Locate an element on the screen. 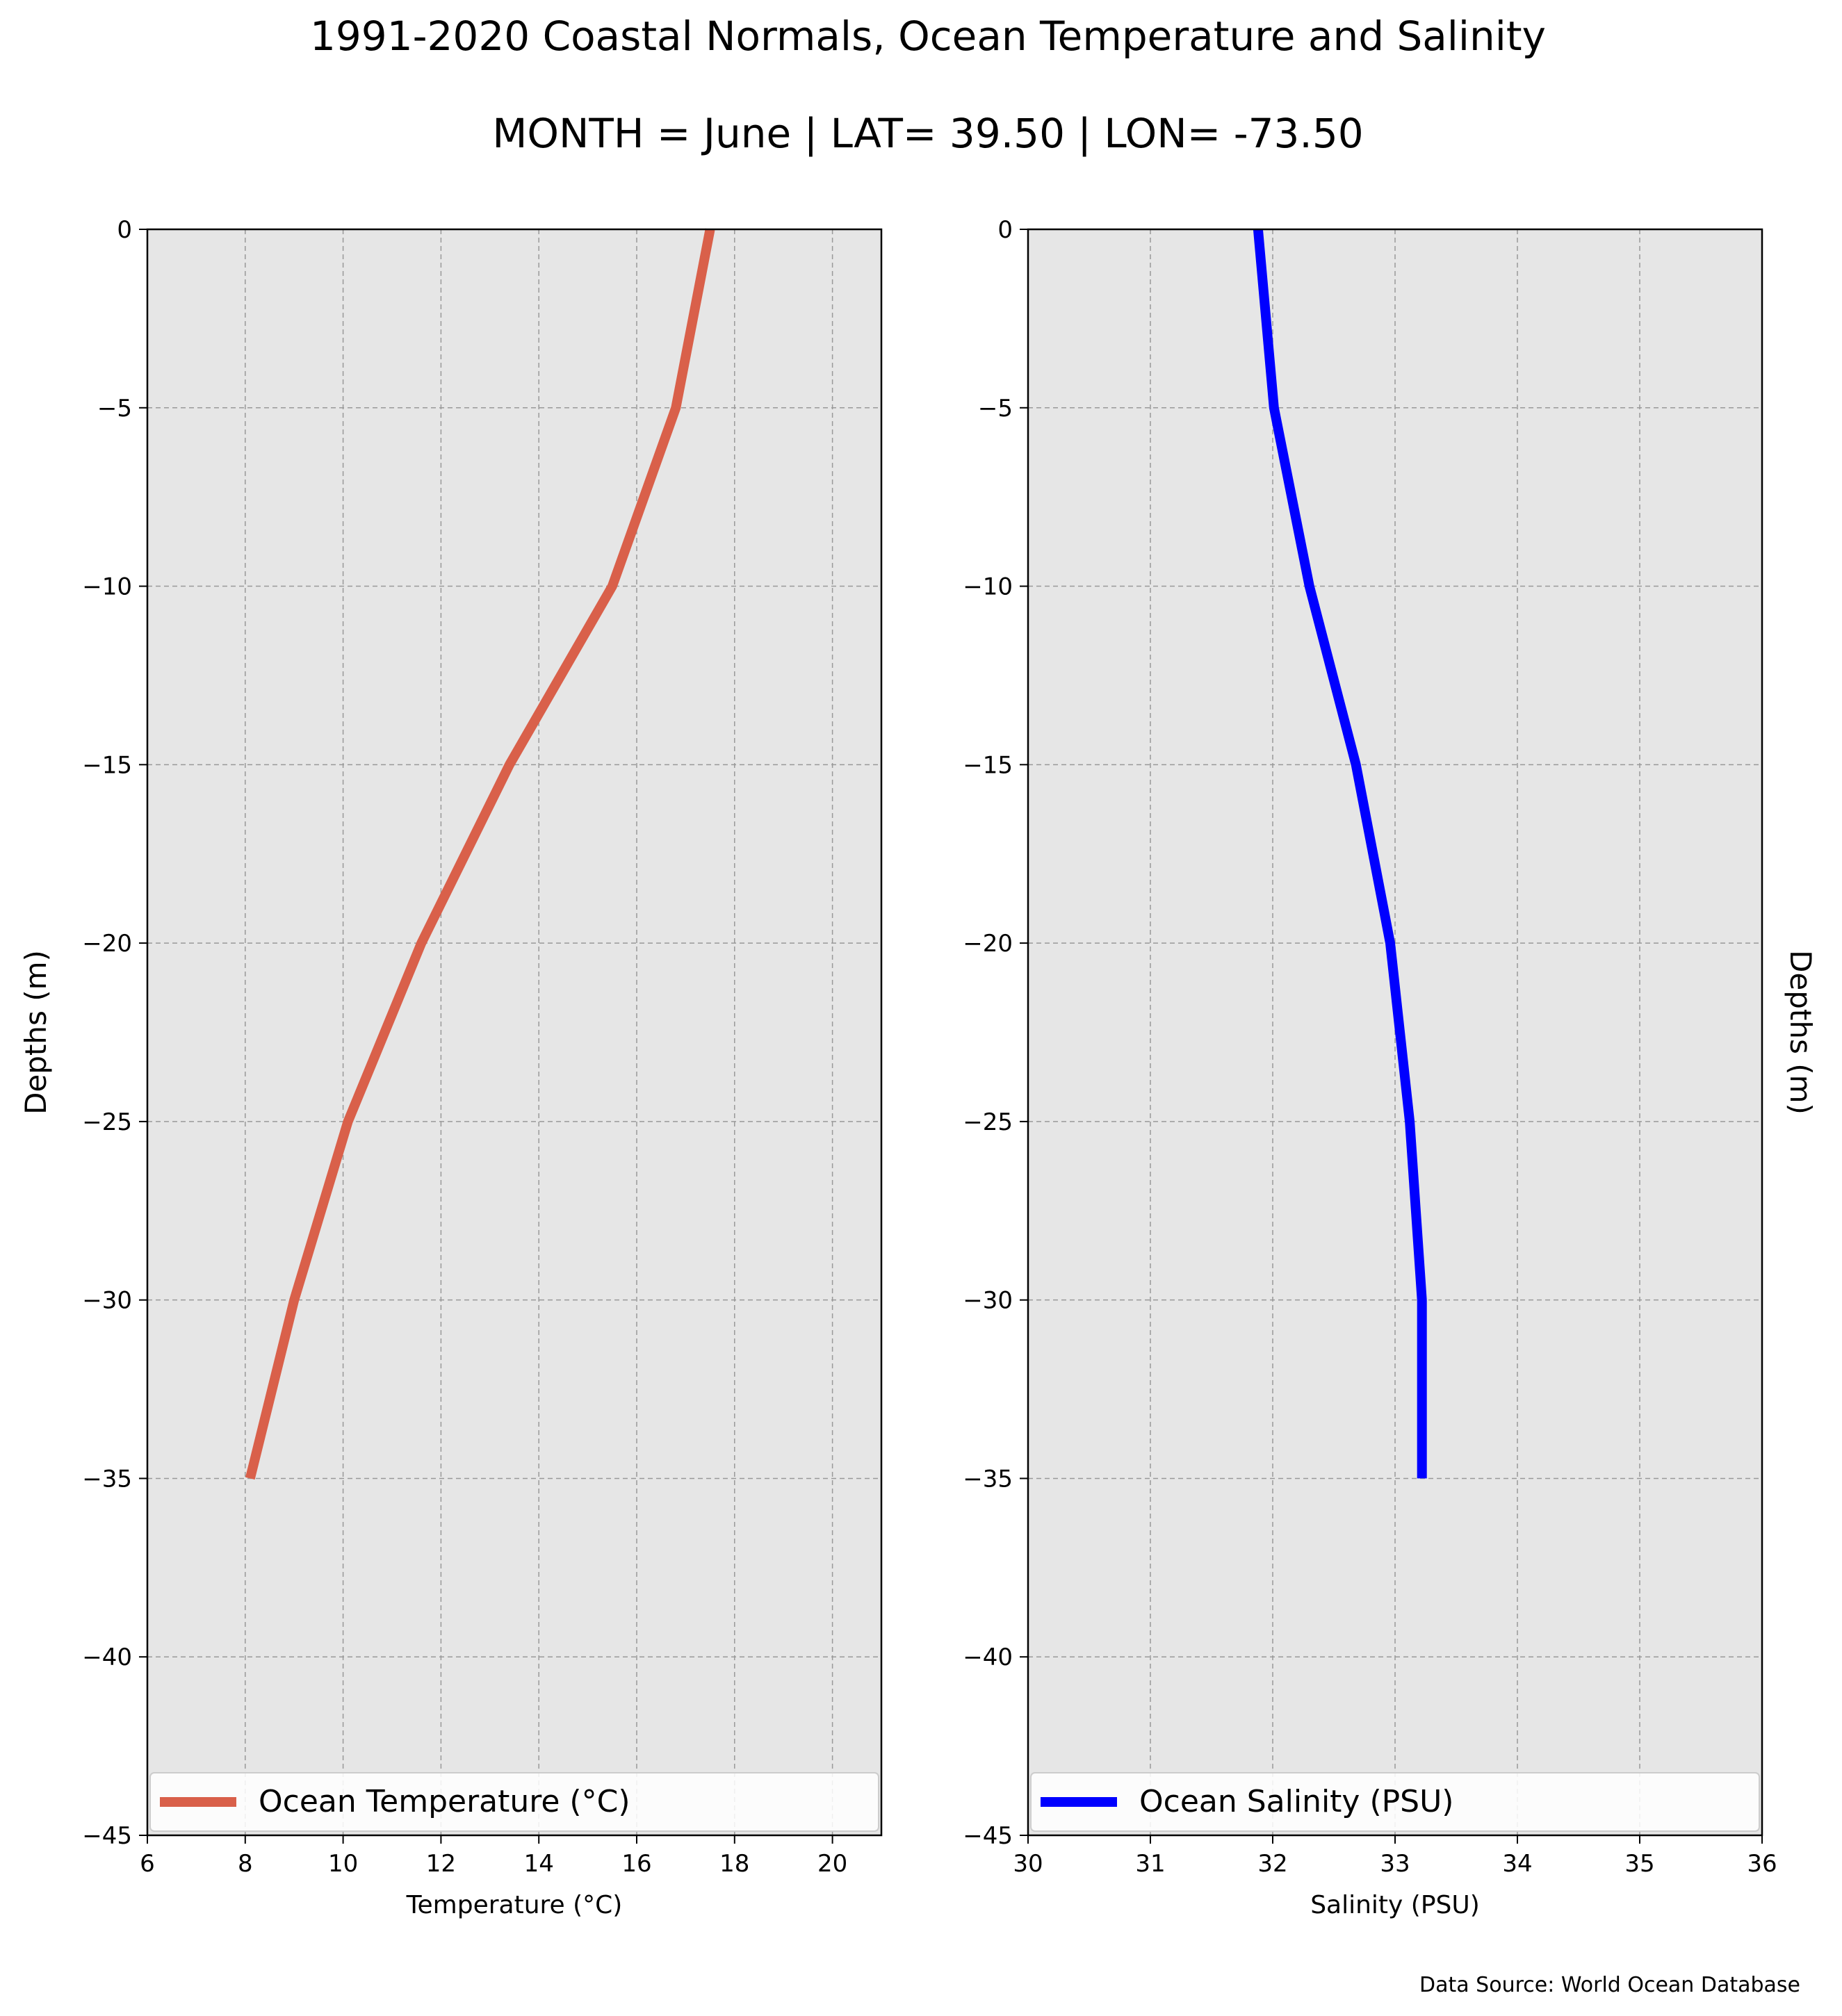 The height and width of the screenshot is (2016, 1842). salinity-x-tick-label: 31 is located at coordinates (1150, 1864).